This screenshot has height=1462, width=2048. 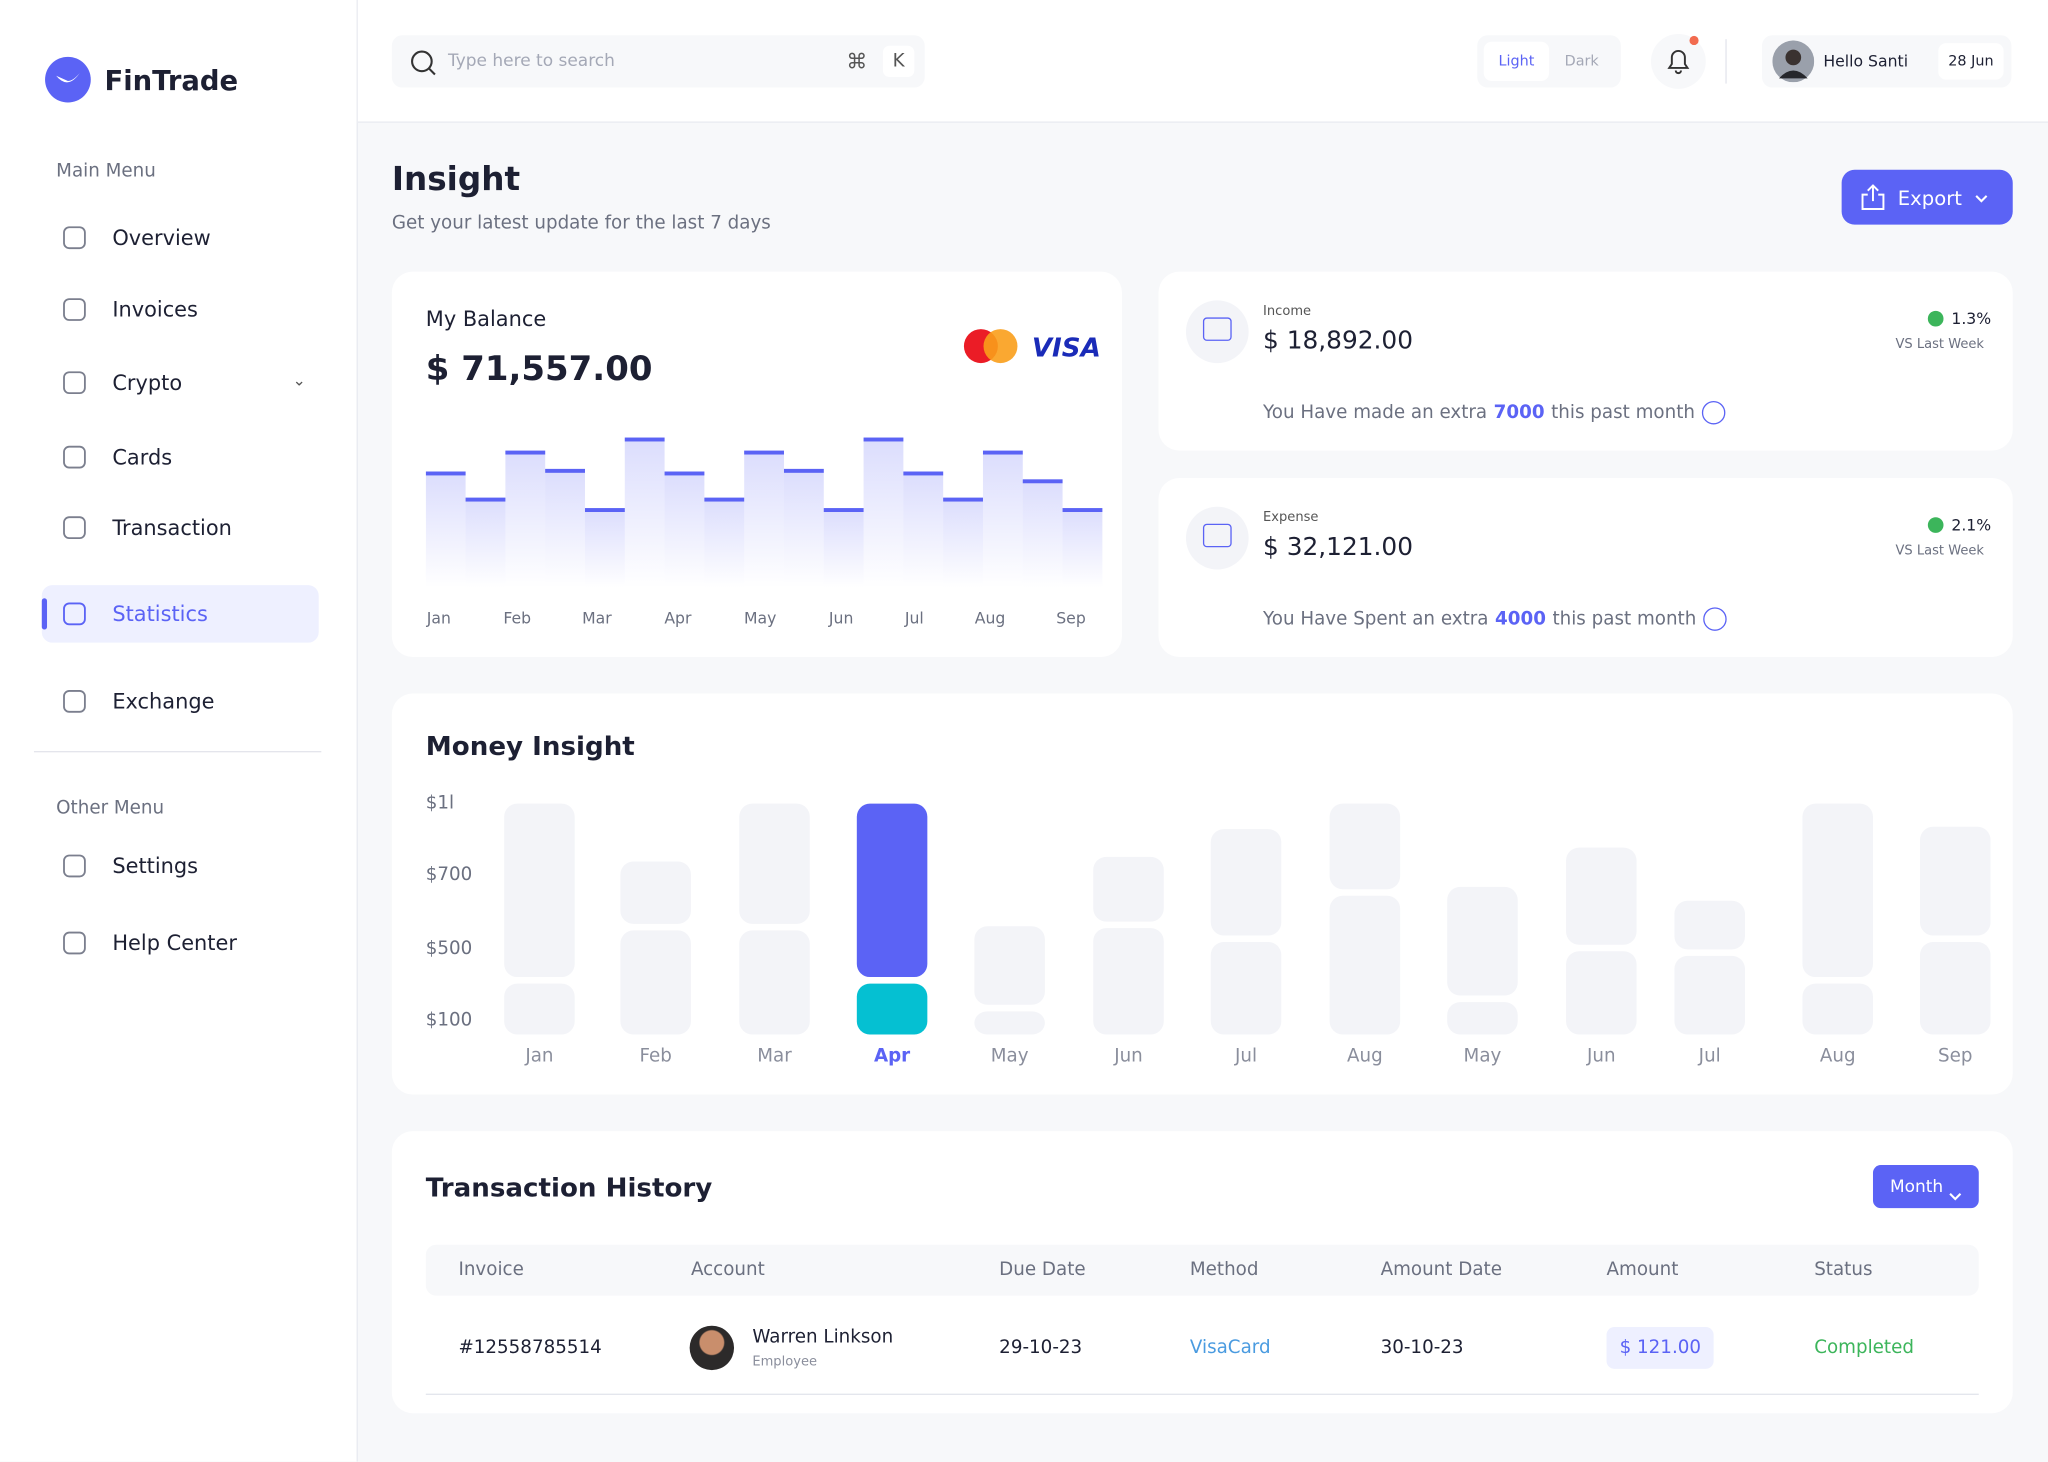 What do you see at coordinates (44, 614) in the screenshot?
I see `active-bar` at bounding box center [44, 614].